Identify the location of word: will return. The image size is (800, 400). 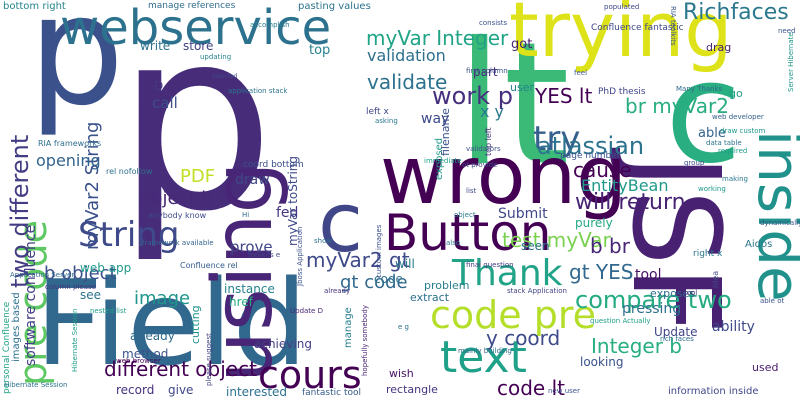
(630, 202).